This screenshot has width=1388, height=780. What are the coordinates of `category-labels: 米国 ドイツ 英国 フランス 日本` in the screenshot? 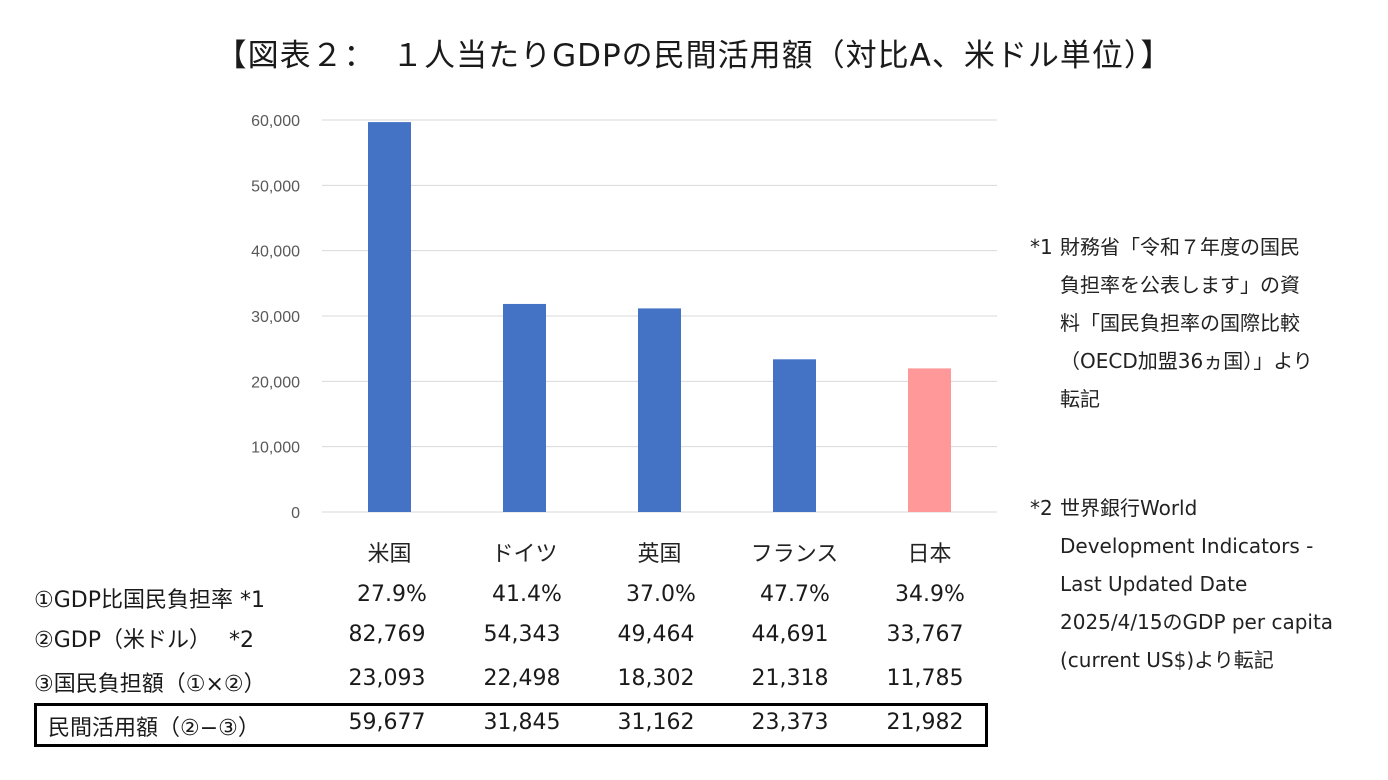 It's located at (659, 554).